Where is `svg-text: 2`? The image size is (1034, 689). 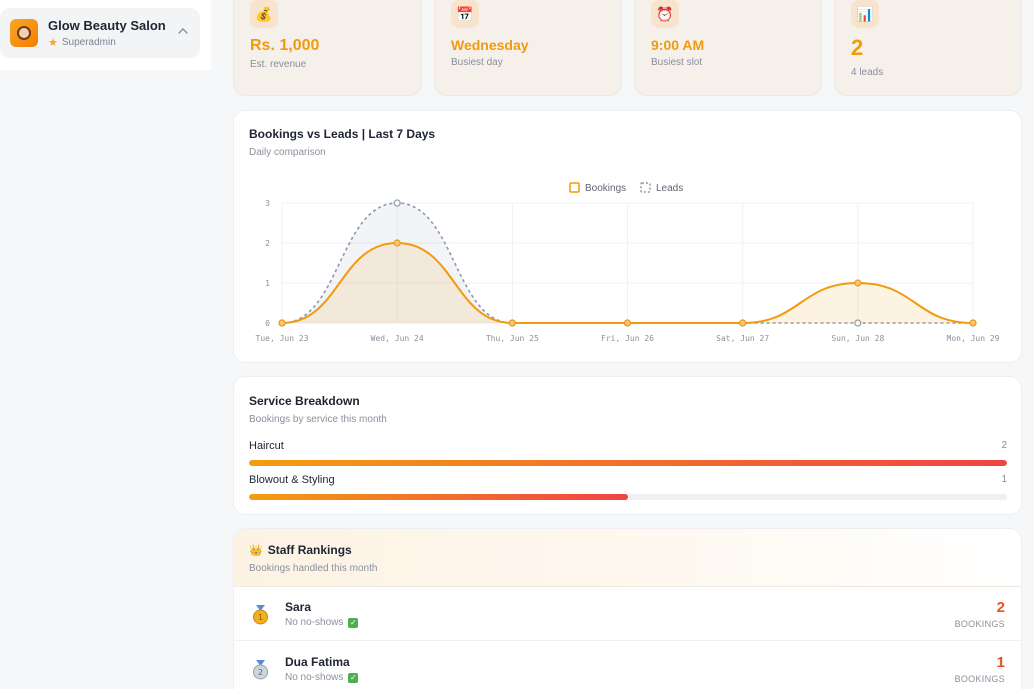 svg-text: 2 is located at coordinates (260, 672).